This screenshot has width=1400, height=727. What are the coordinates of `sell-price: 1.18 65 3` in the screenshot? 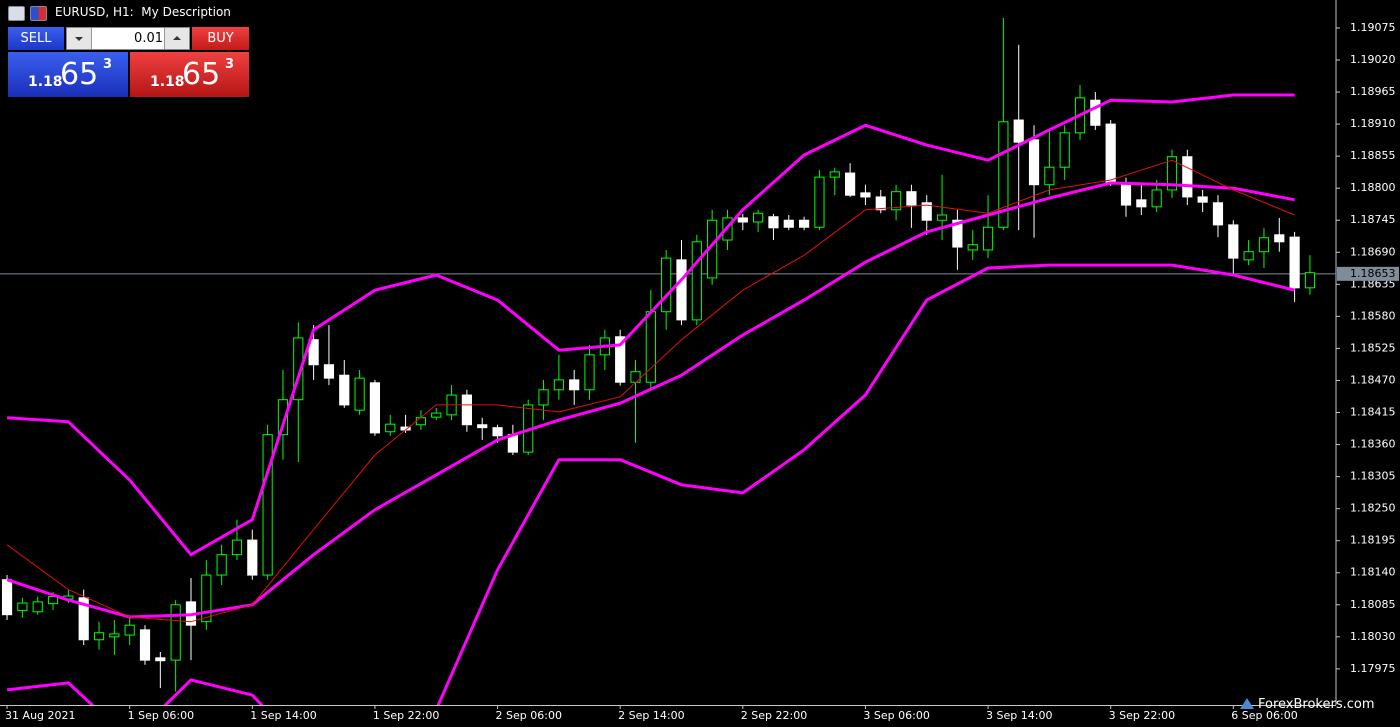 It's located at (68, 74).